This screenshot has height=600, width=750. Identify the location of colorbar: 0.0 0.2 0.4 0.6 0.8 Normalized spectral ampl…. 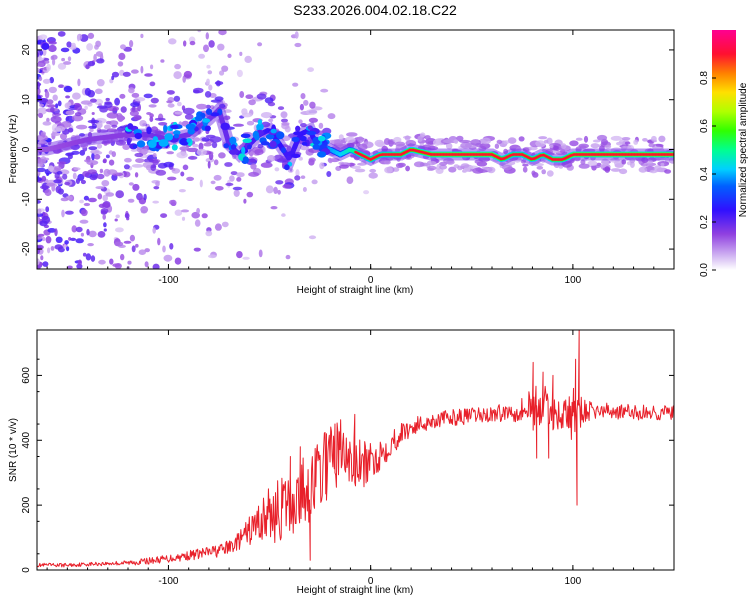
(724, 153).